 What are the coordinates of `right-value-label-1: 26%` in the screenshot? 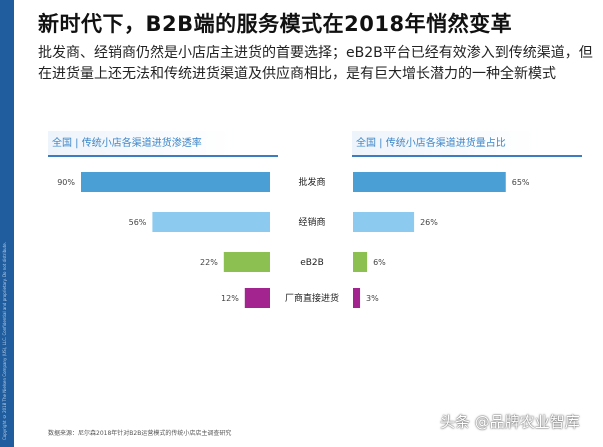 It's located at (429, 222).